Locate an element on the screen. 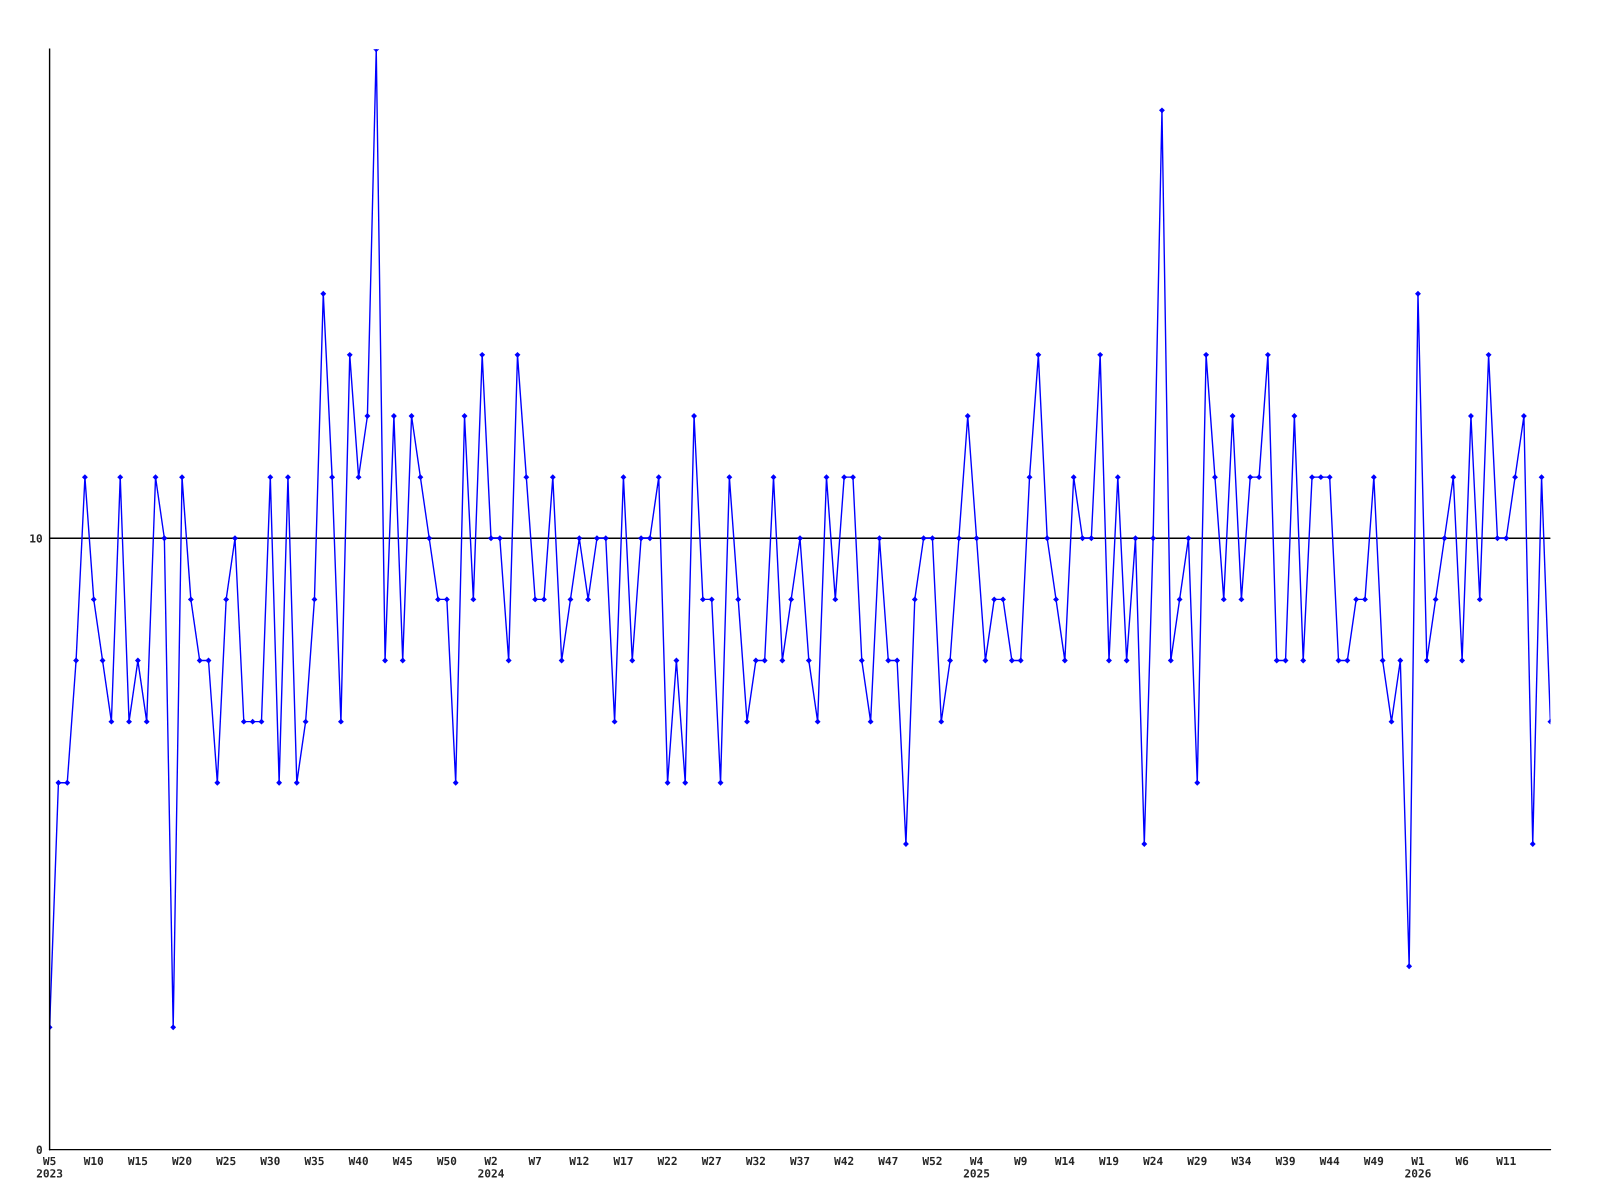  x-tick-label: W52 is located at coordinates (932, 1161).